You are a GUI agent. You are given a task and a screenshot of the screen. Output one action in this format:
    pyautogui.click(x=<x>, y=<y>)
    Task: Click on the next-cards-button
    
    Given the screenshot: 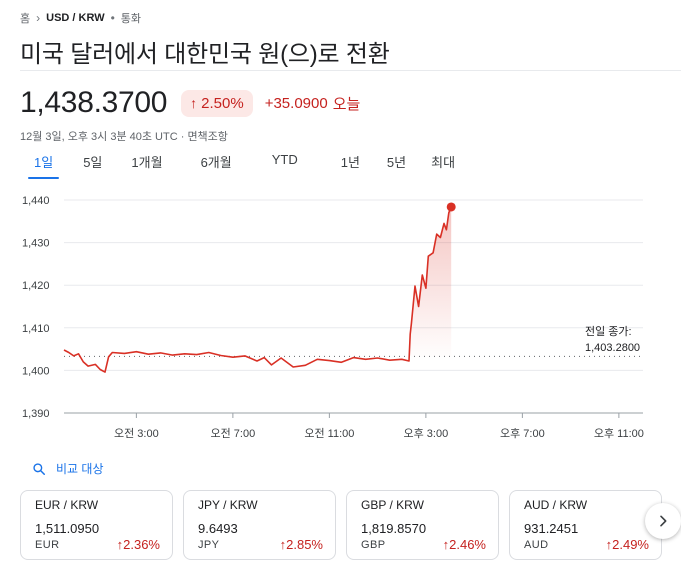 What is the action you would take?
    pyautogui.click(x=663, y=521)
    